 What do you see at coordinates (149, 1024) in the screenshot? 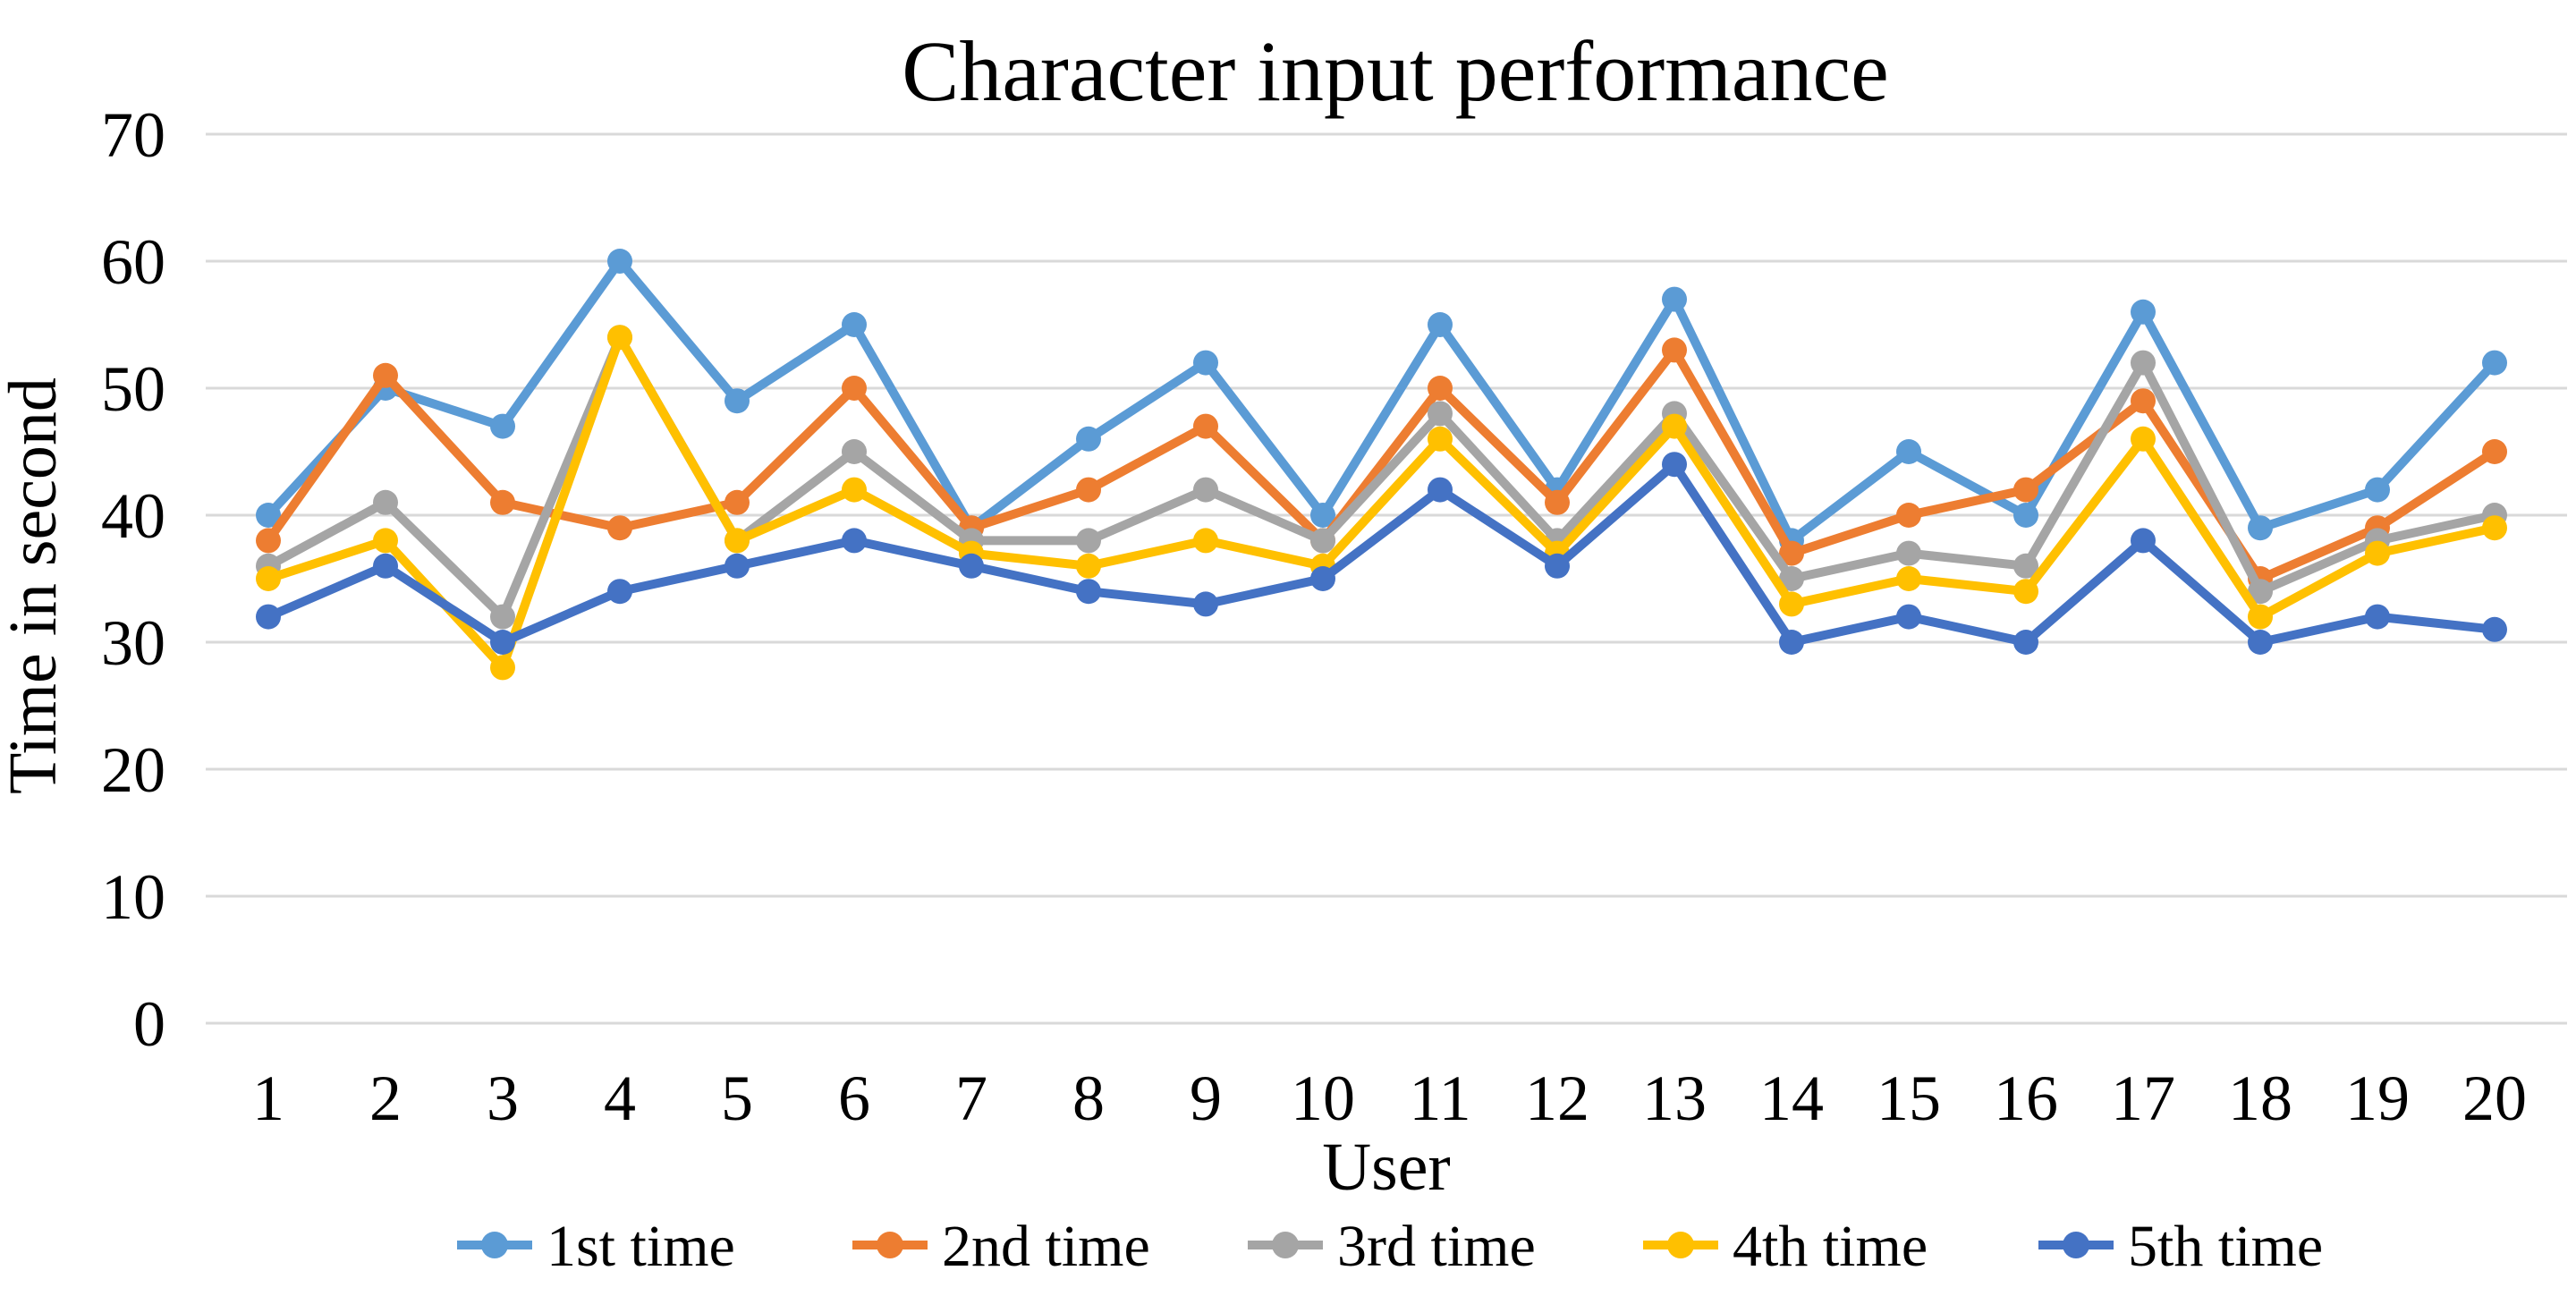
I see `y-tick-0: 0` at bounding box center [149, 1024].